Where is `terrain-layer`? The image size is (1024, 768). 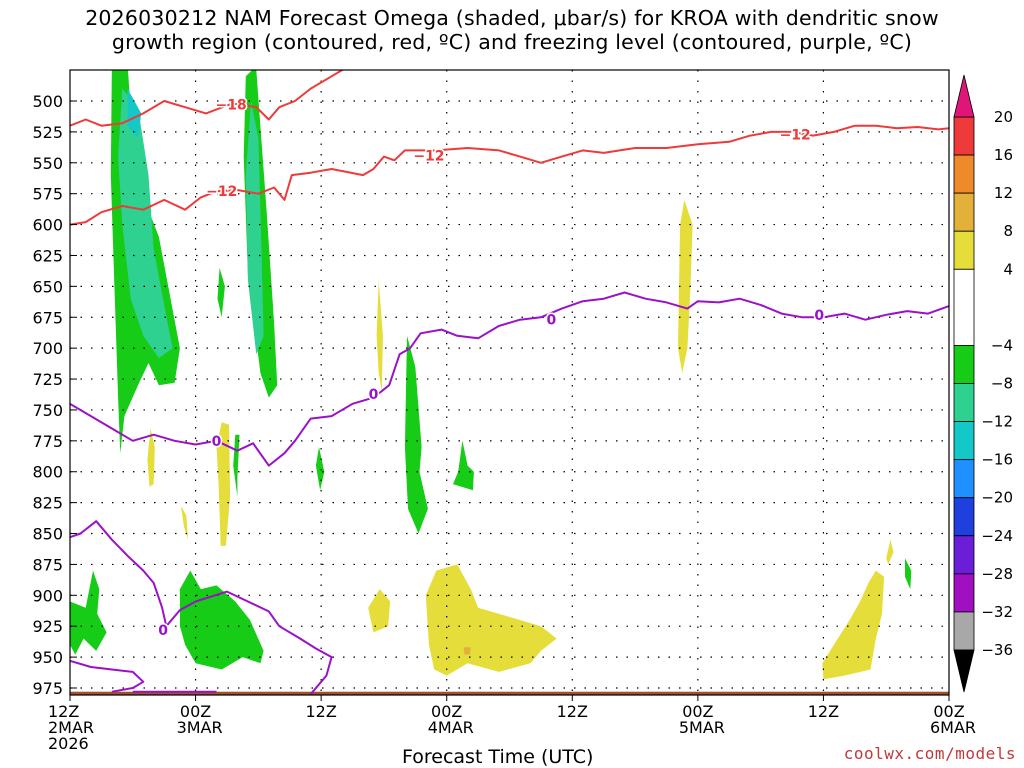 terrain-layer is located at coordinates (509, 693).